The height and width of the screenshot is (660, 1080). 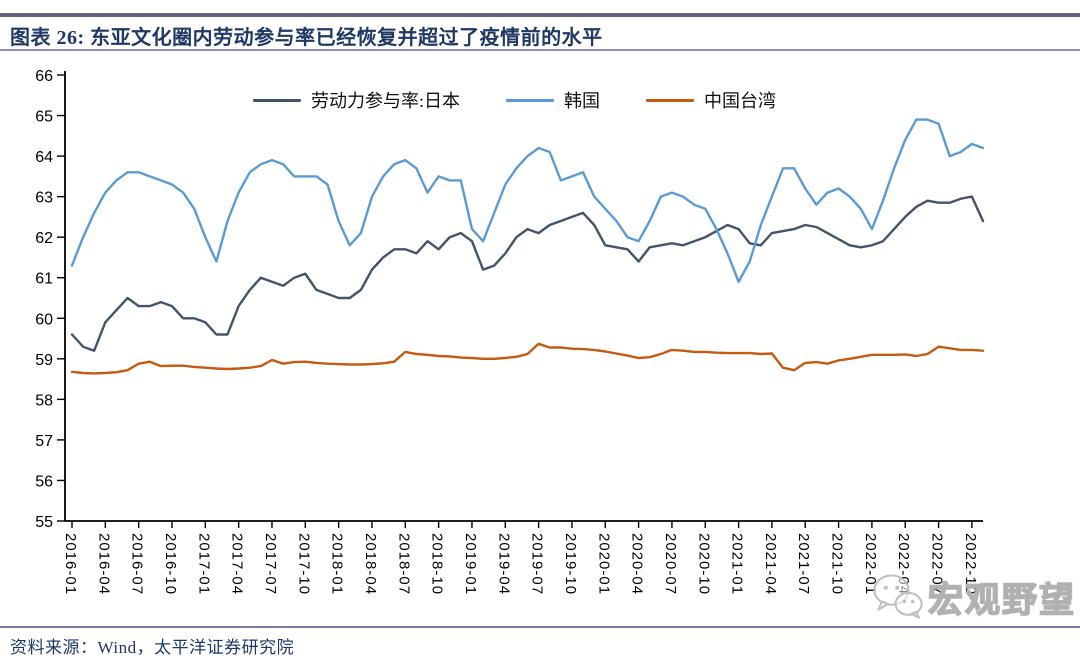 I want to click on wechat-icon, so click(x=898, y=597).